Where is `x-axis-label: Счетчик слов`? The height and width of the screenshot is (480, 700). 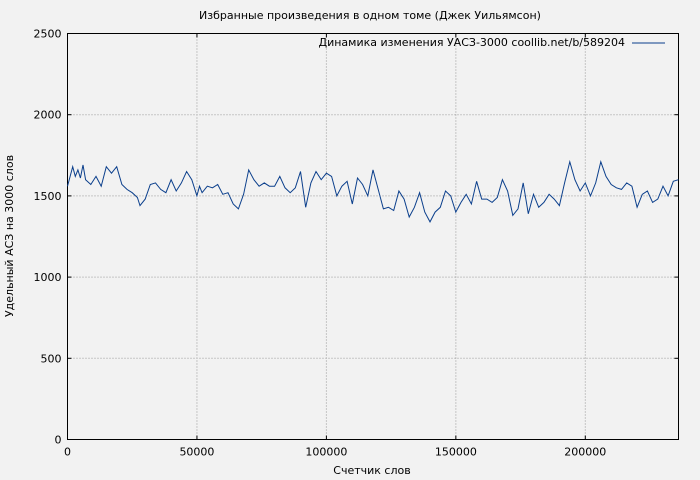 x-axis-label: Счетчик слов is located at coordinates (371, 470).